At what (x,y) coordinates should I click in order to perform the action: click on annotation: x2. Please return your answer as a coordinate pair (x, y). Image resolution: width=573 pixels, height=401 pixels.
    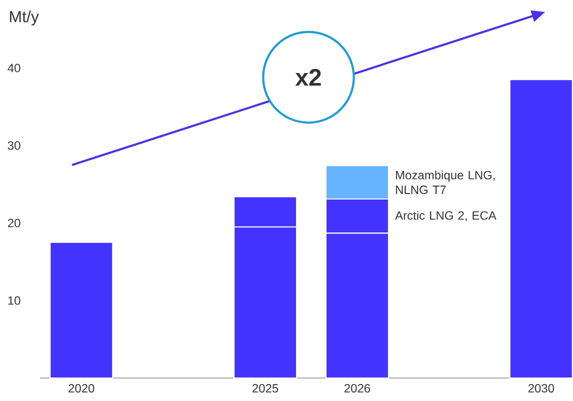
    Looking at the image, I should click on (308, 77).